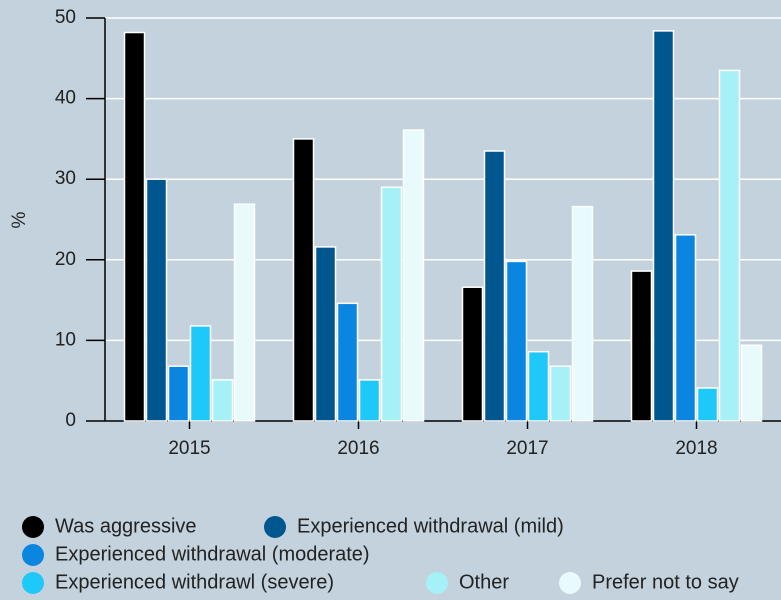 This screenshot has width=781, height=600. I want to click on y-tick-label: 40, so click(65, 98).